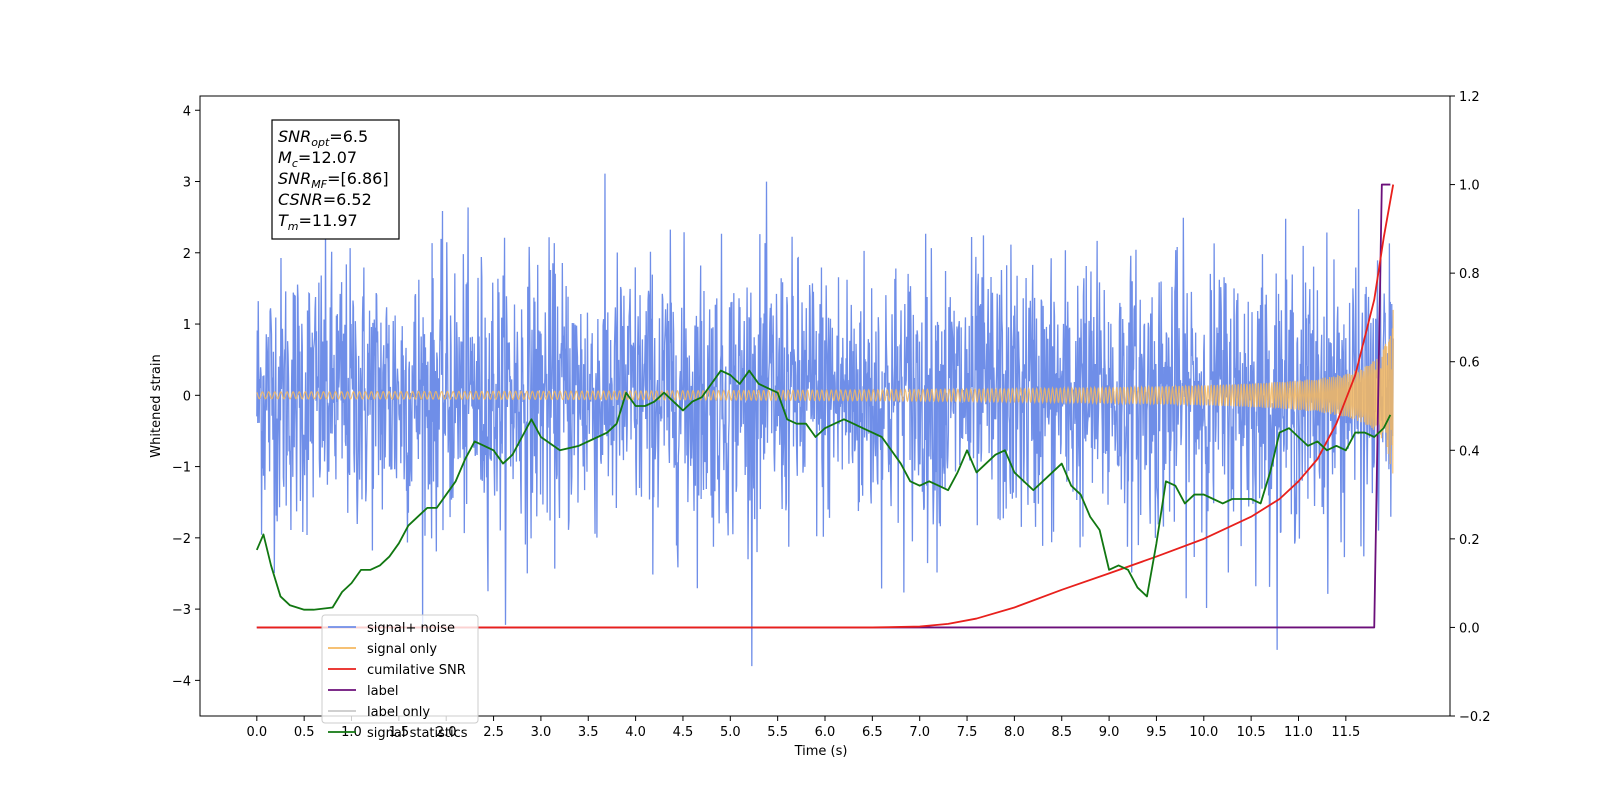 The height and width of the screenshot is (800, 1600). Describe the element at coordinates (1251, 732) in the screenshot. I see `x-tick-label: 10.5` at that location.